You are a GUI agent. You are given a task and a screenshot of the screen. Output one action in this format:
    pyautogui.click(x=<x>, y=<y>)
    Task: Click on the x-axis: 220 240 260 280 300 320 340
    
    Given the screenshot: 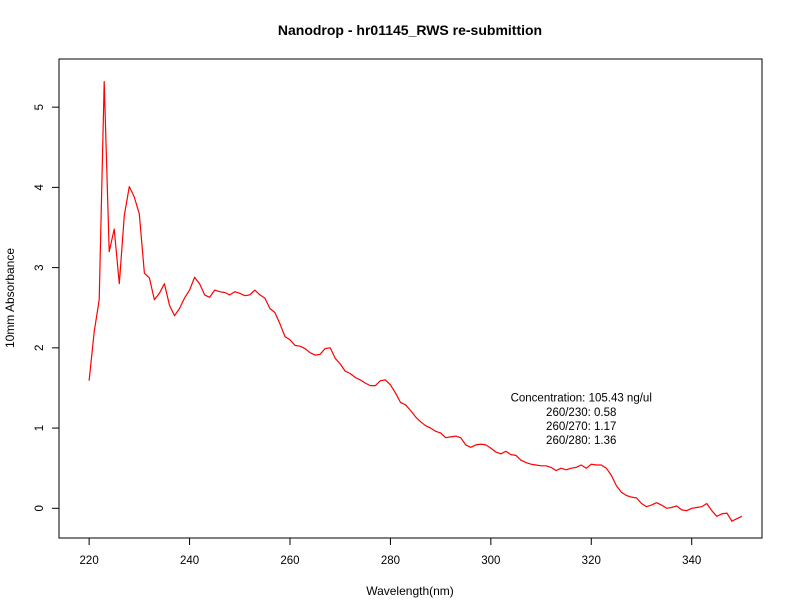 What is the action you would take?
    pyautogui.click(x=390, y=552)
    